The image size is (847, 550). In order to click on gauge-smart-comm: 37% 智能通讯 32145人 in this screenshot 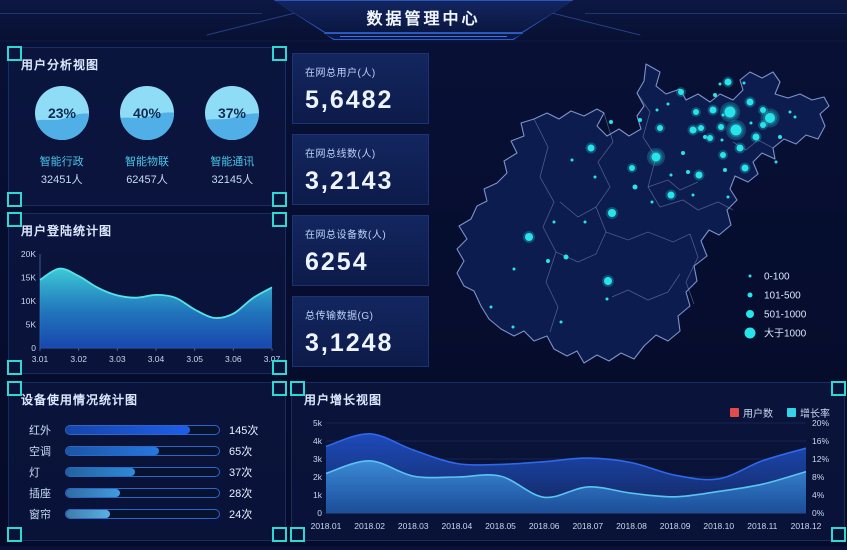, I will do `click(232, 135)`.